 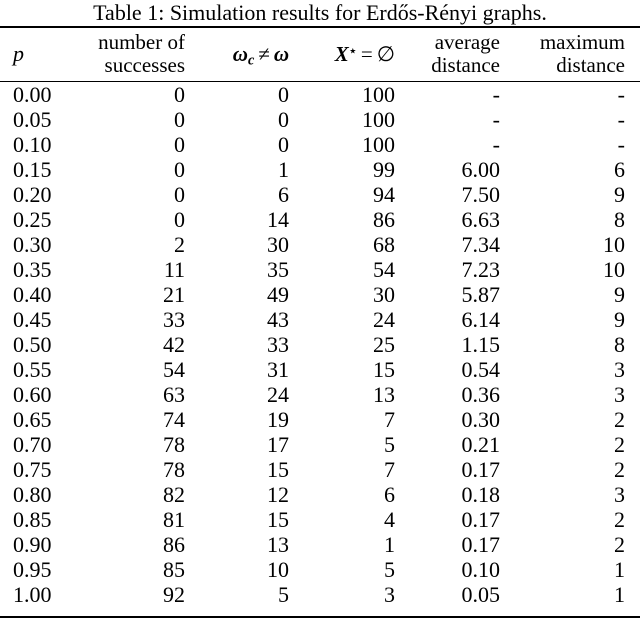 What do you see at coordinates (320, 599) in the screenshot?
I see `table-row: 1.00 92 5 3 0.05 1` at bounding box center [320, 599].